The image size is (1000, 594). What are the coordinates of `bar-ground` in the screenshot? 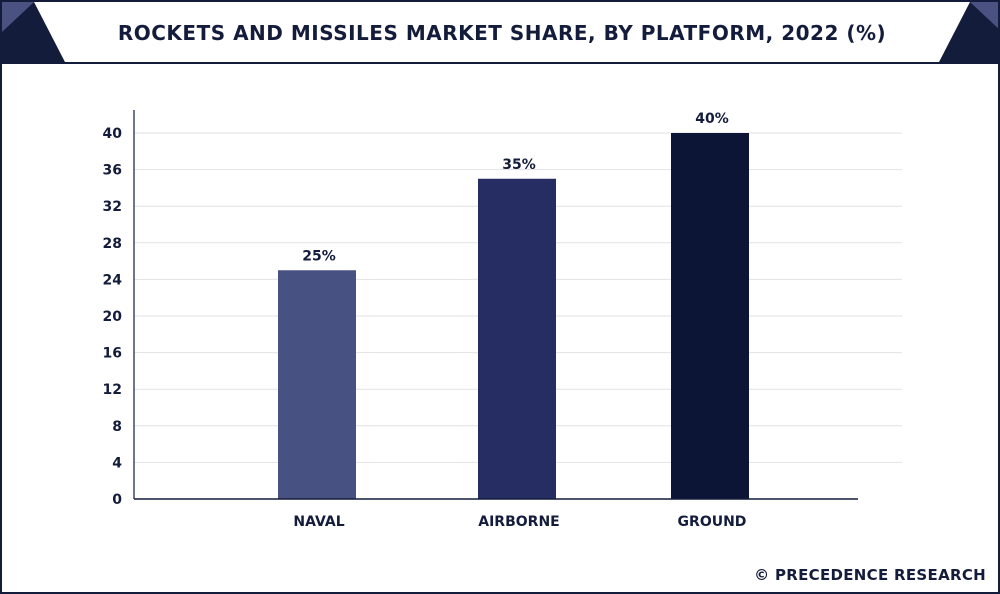 It's located at (710, 316).